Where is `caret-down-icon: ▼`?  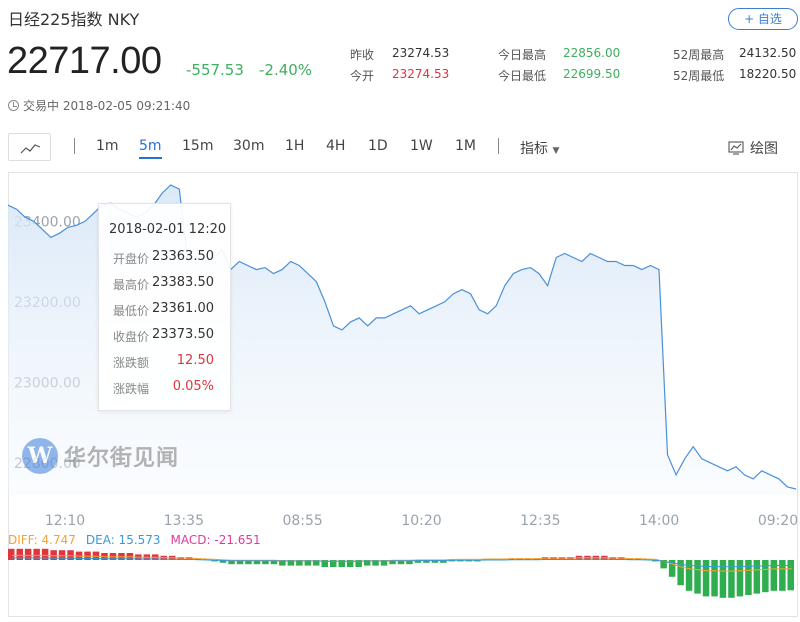
caret-down-icon: ▼ is located at coordinates (556, 151).